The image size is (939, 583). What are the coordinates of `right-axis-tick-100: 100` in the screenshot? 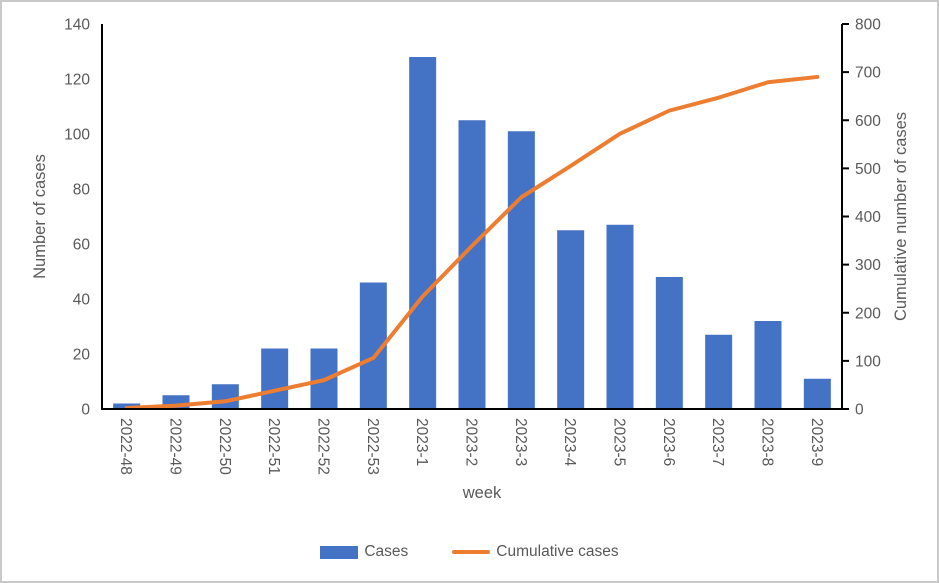 It's located at (868, 361).